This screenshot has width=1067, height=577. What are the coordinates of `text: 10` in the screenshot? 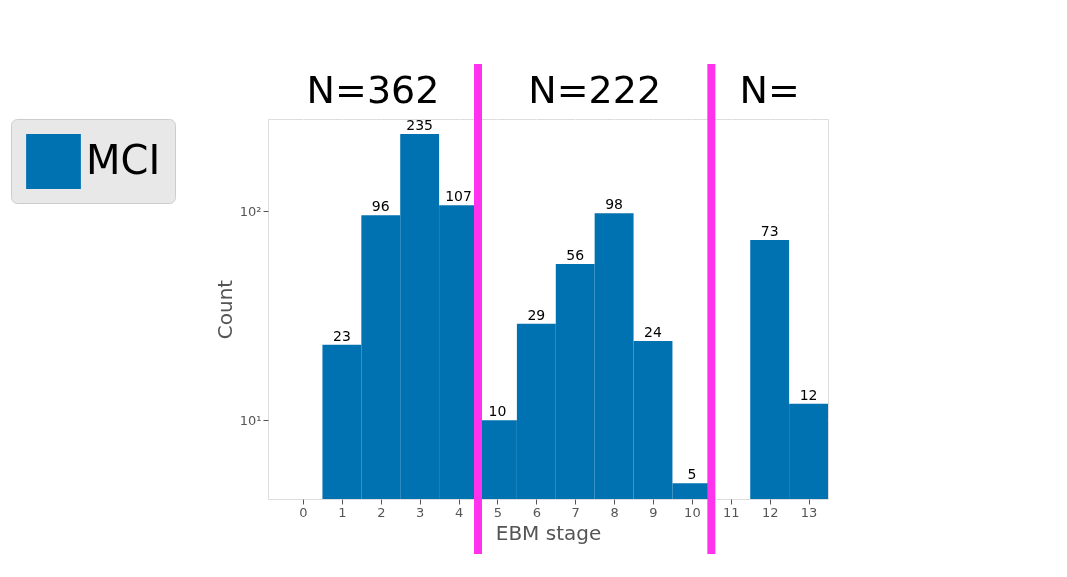 It's located at (497, 411).